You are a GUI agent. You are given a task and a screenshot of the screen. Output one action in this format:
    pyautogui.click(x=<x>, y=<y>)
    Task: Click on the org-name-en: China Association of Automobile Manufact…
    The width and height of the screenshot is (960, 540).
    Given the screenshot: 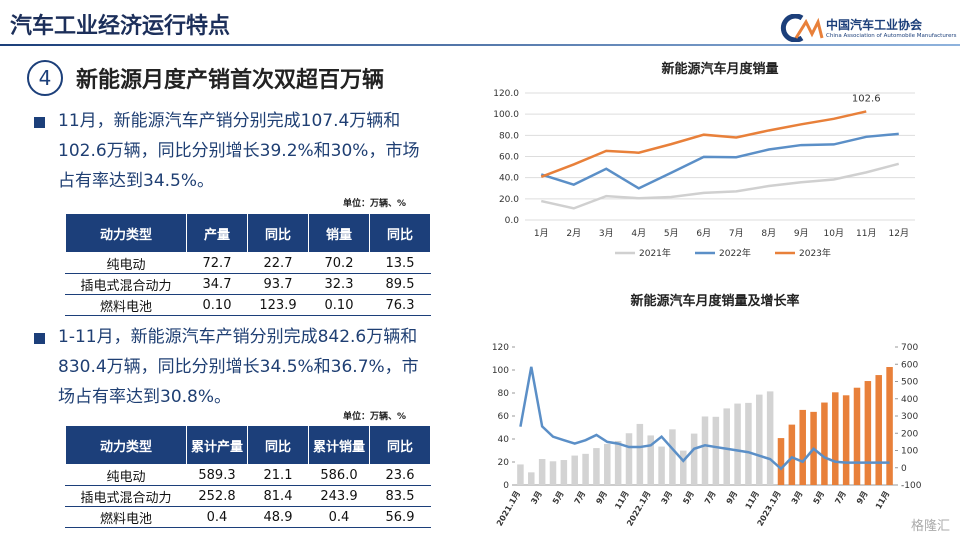 What is the action you would take?
    pyautogui.click(x=891, y=36)
    